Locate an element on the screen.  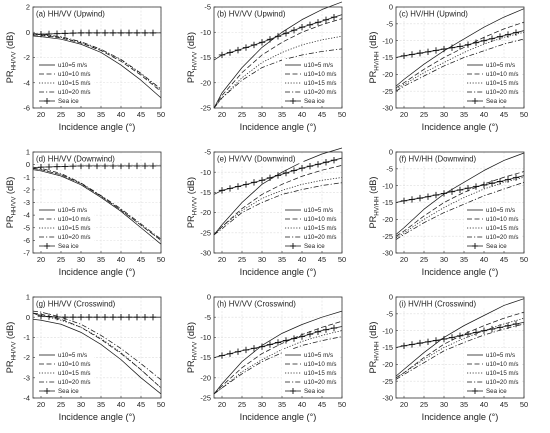
y-tick-label: -4 is located at coordinates (26, 82).